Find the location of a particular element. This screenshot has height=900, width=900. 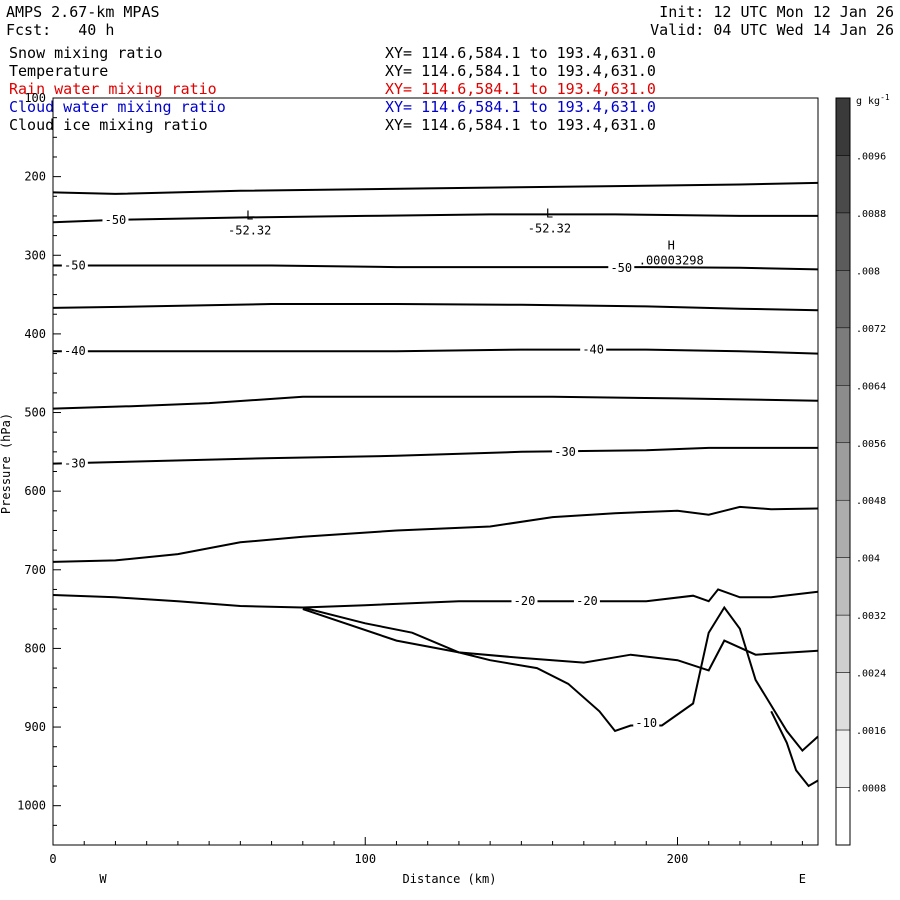

colorbar-level-label: .0056 is located at coordinates (871, 444).